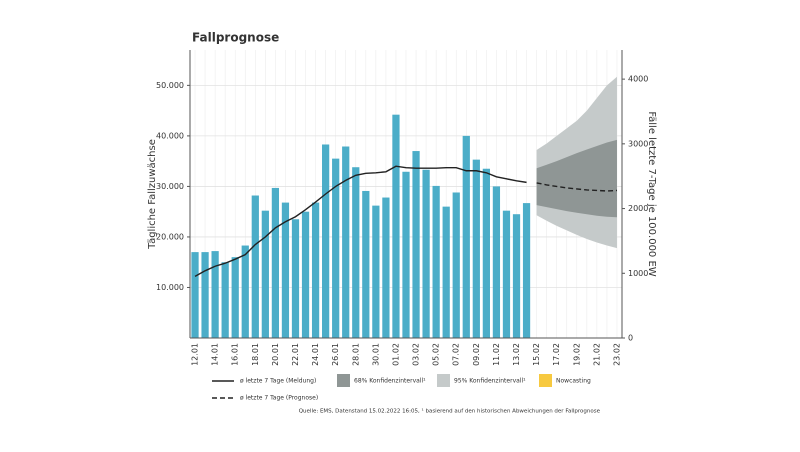 Image resolution: width=800 pixels, height=452 pixels. Describe the element at coordinates (170, 135) in the screenshot. I see `y-tick-label: 40.000` at that location.